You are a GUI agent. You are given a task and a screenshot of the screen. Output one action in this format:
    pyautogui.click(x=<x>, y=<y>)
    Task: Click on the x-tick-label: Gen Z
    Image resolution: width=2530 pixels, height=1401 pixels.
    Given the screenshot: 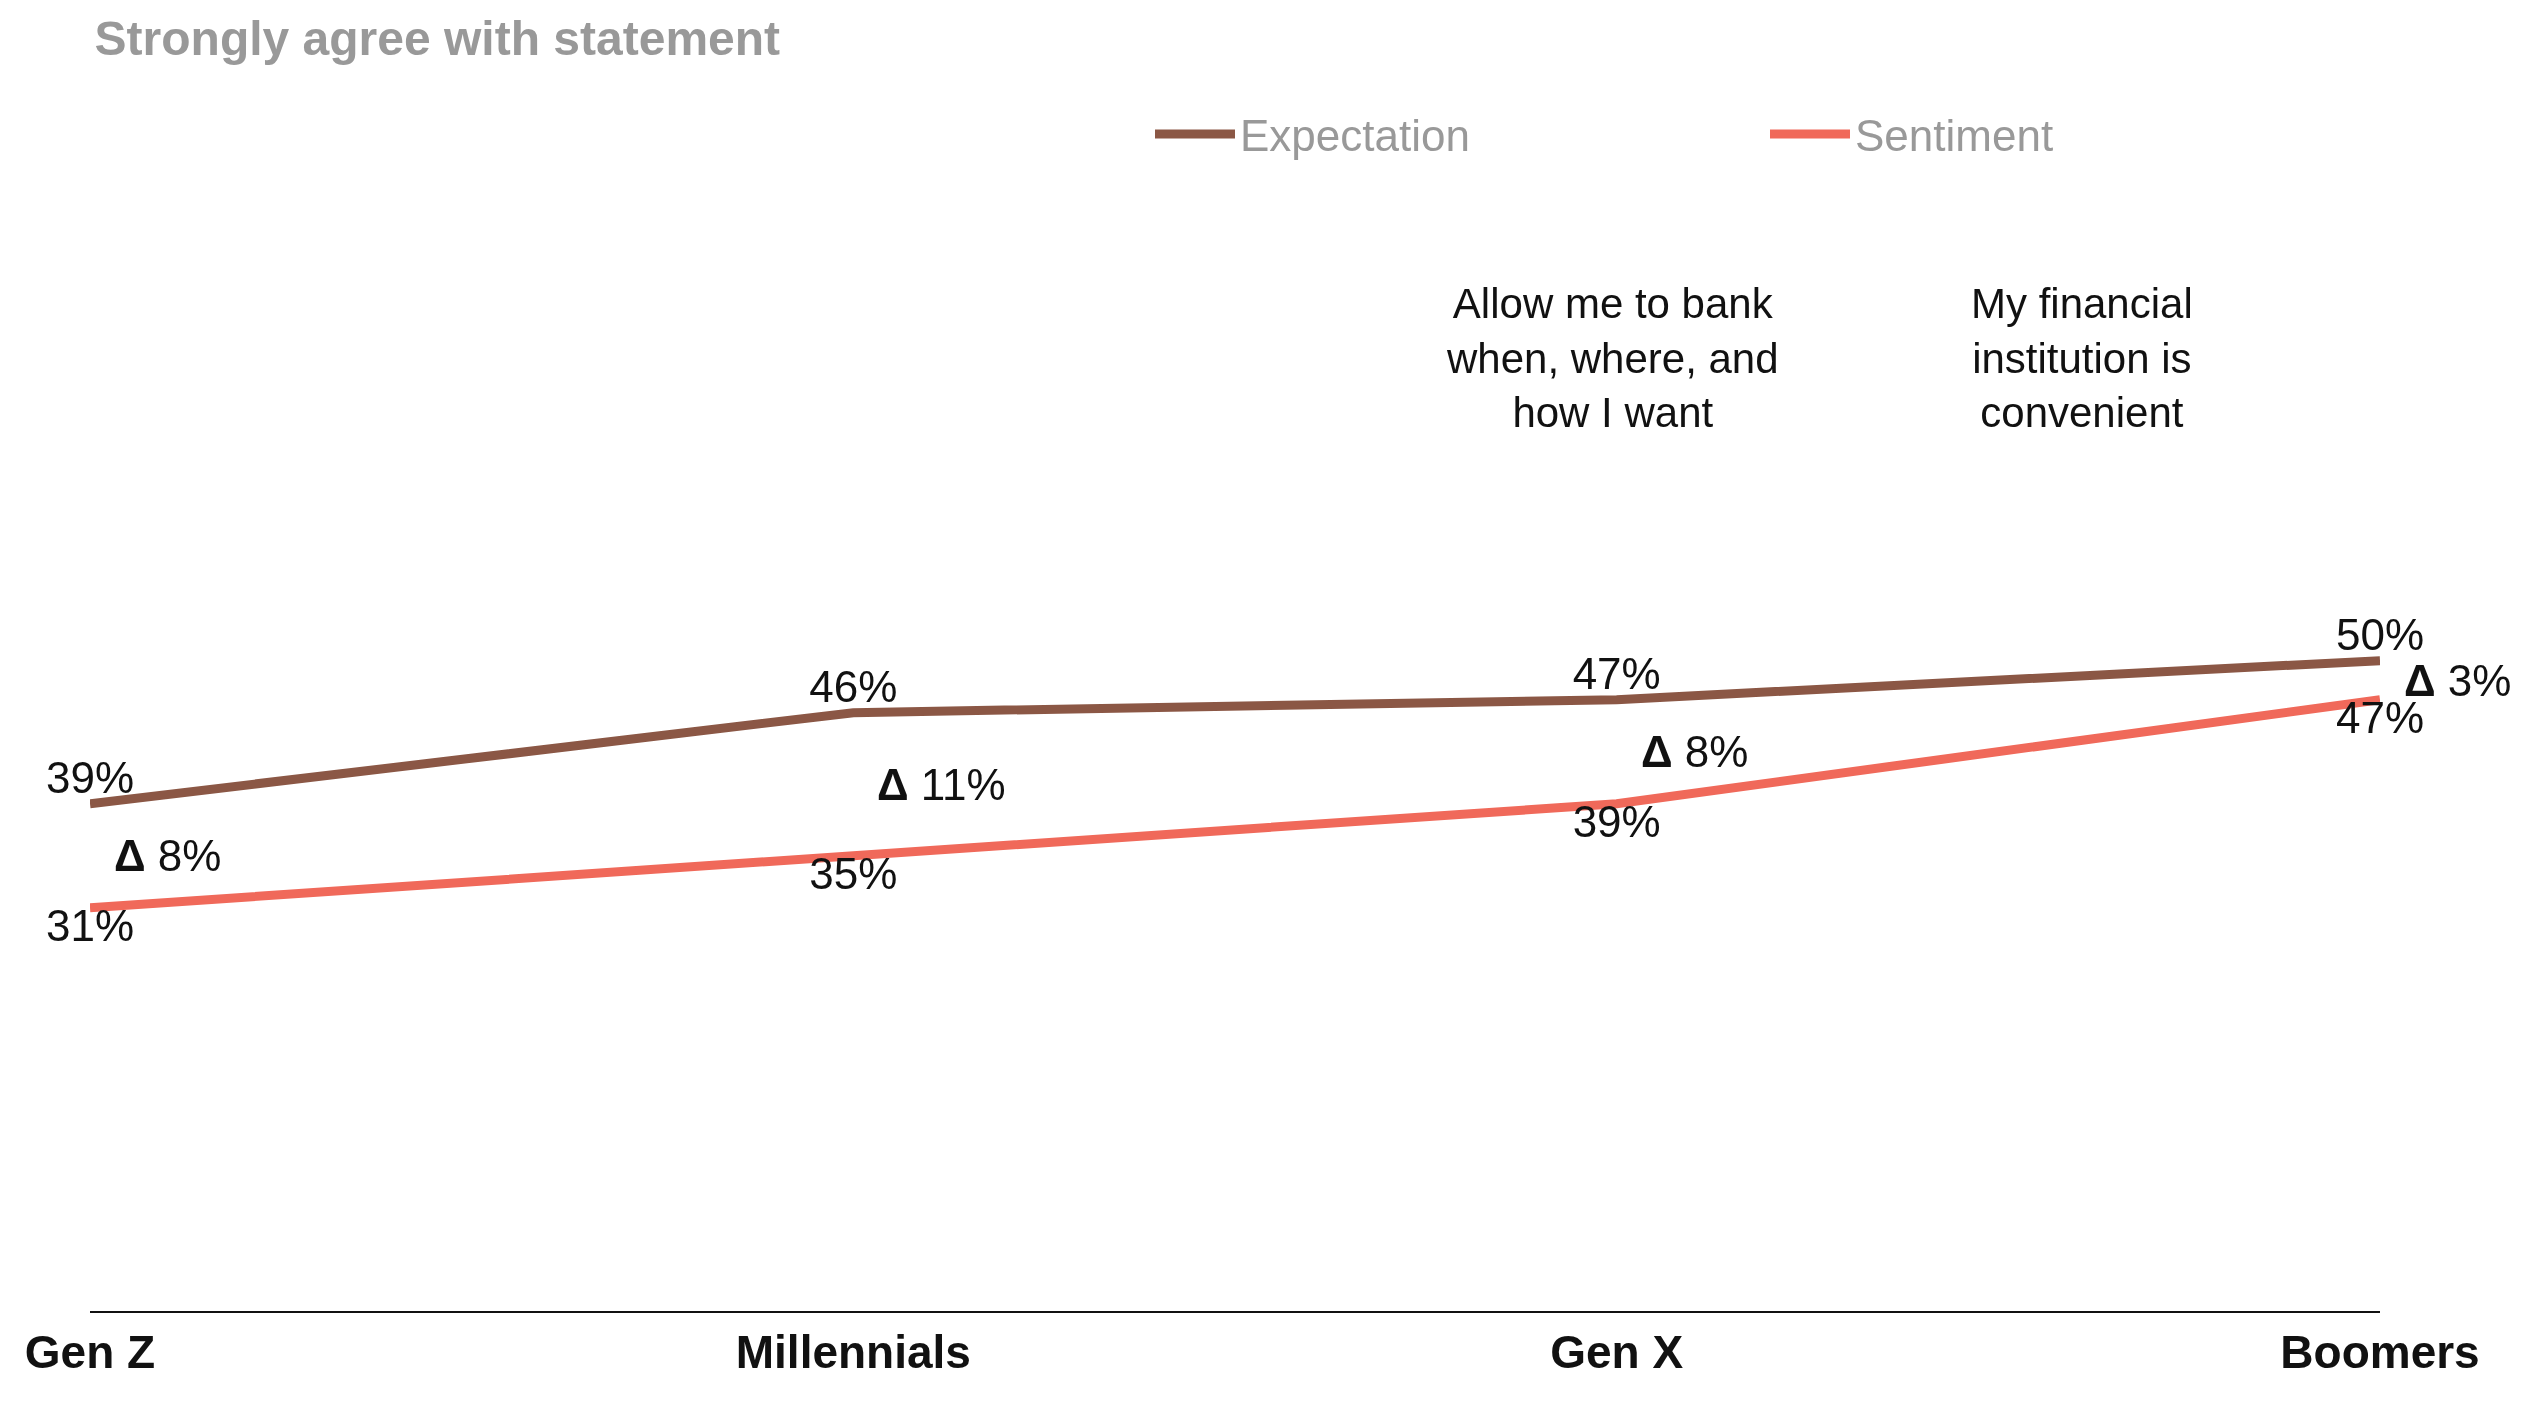 What is the action you would take?
    pyautogui.click(x=90, y=1352)
    